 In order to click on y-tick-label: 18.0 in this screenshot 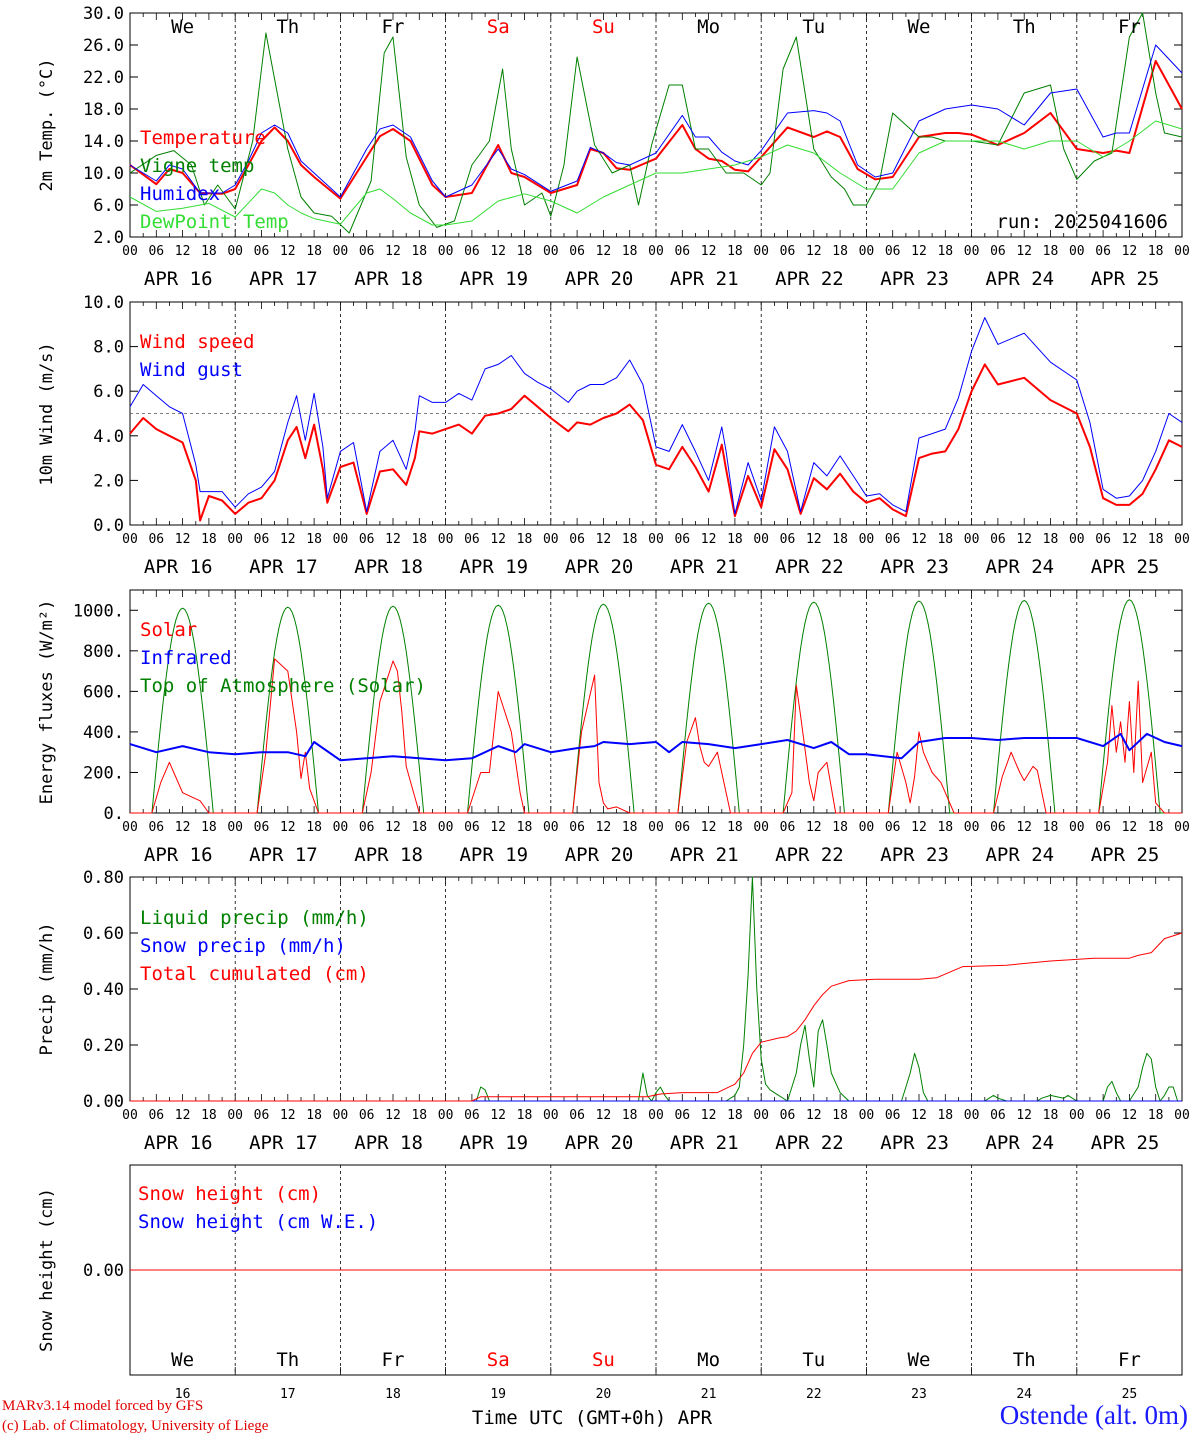, I will do `click(103, 110)`.